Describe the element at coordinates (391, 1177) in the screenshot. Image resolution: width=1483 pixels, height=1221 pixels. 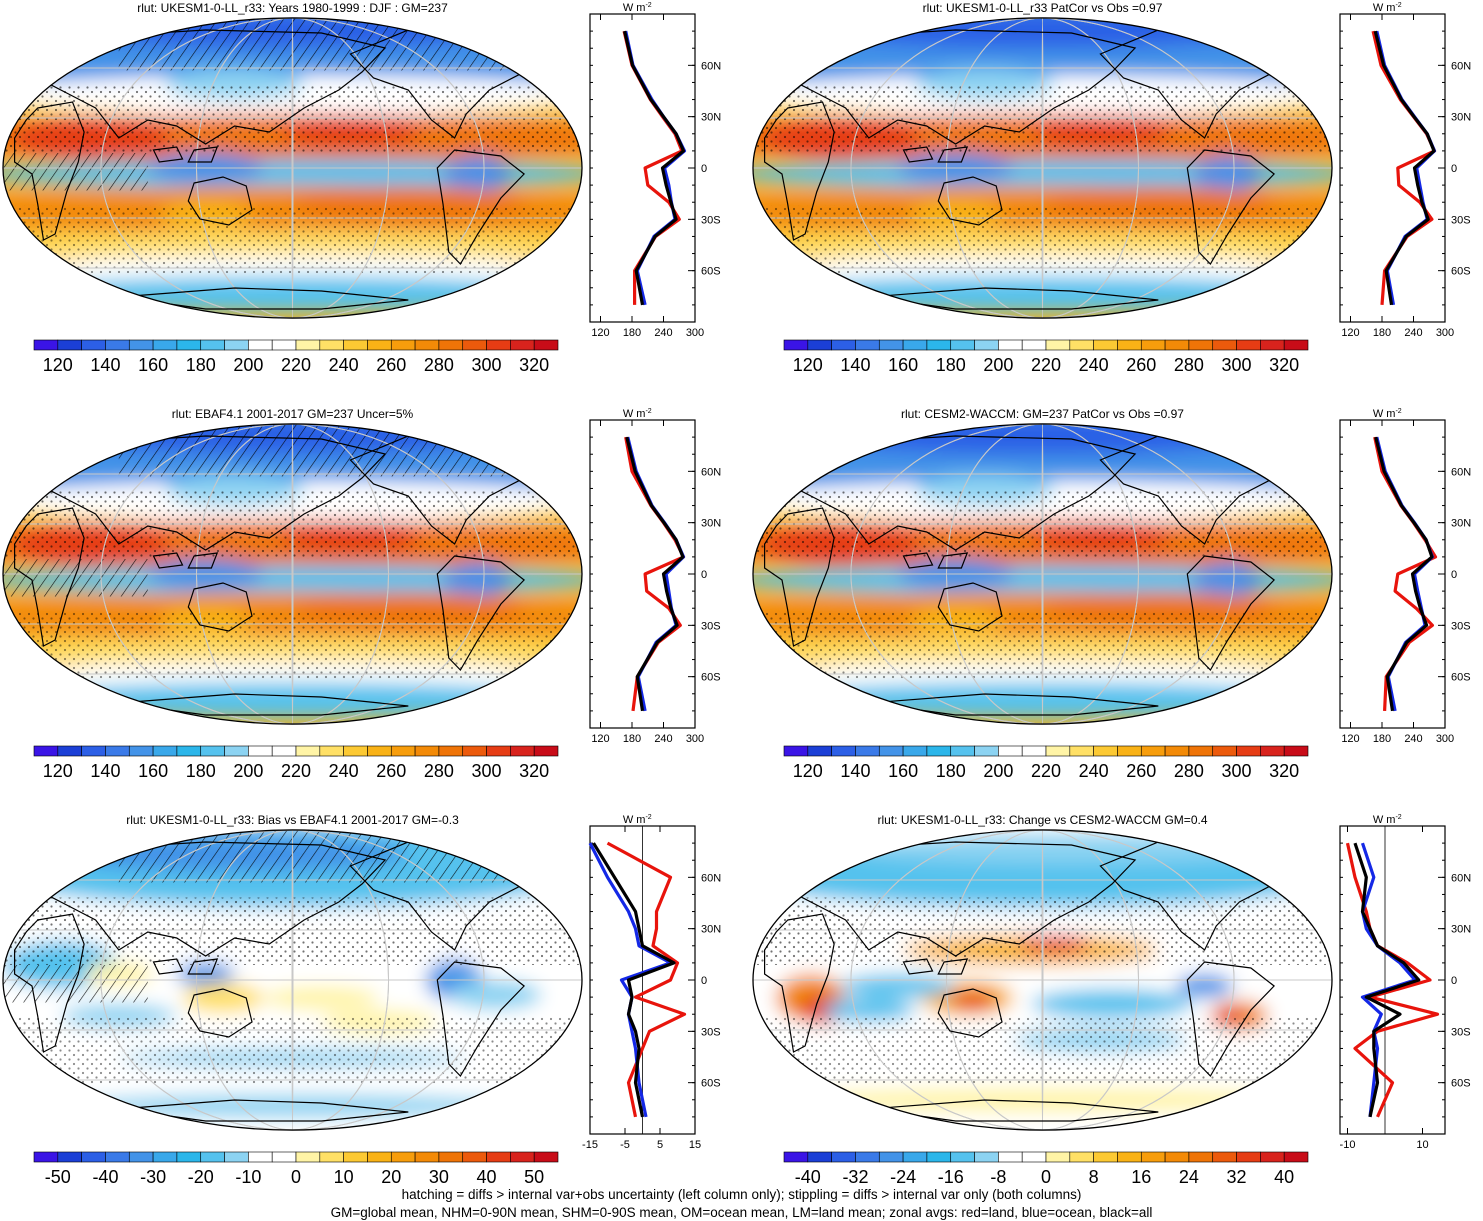
I see `colorbar-tick-label: 20` at that location.